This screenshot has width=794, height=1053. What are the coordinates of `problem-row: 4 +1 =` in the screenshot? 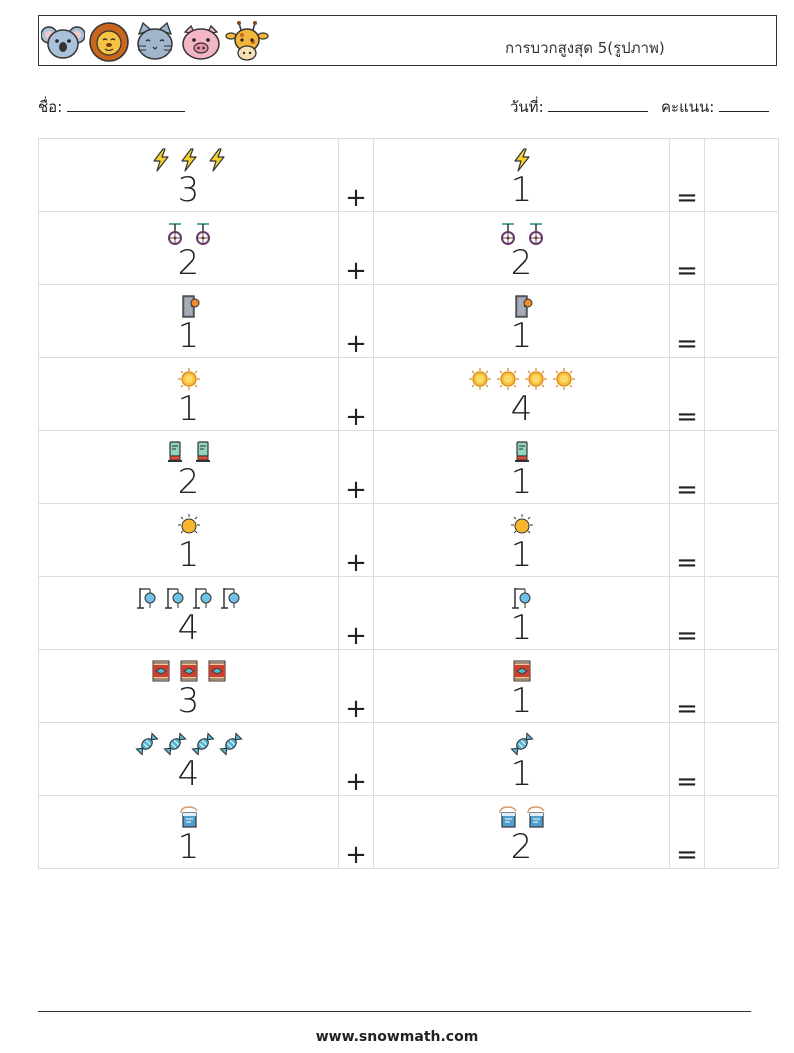 It's located at (408, 613).